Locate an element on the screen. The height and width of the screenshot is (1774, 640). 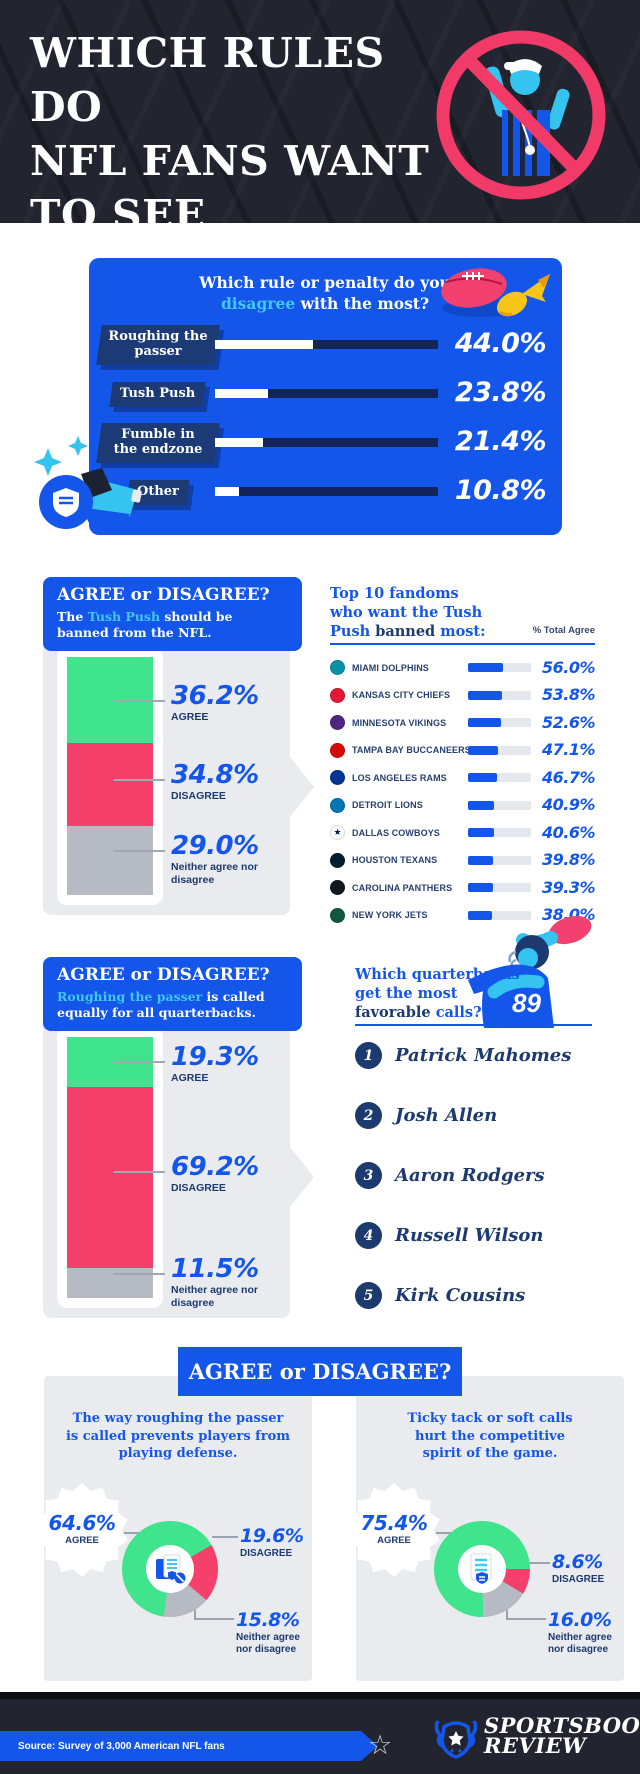
disagree-block is located at coordinates (110, 1177).